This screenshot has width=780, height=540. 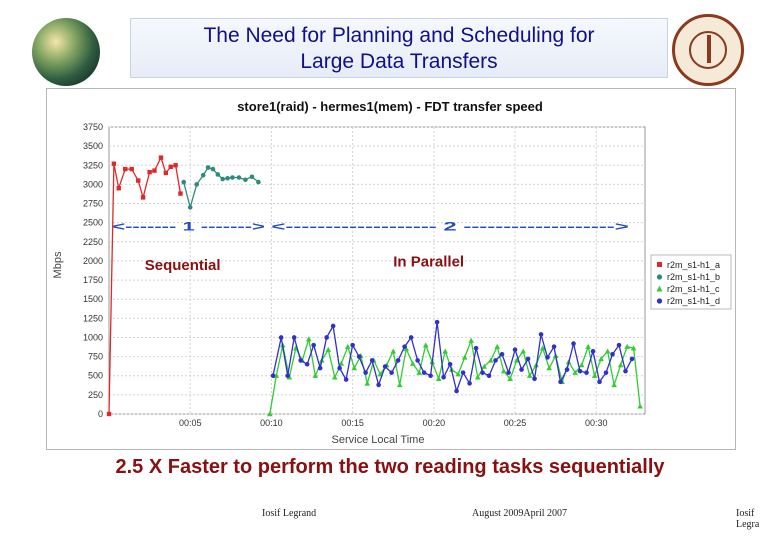 What do you see at coordinates (378, 440) in the screenshot?
I see `x-axis-label: Service Local Time` at bounding box center [378, 440].